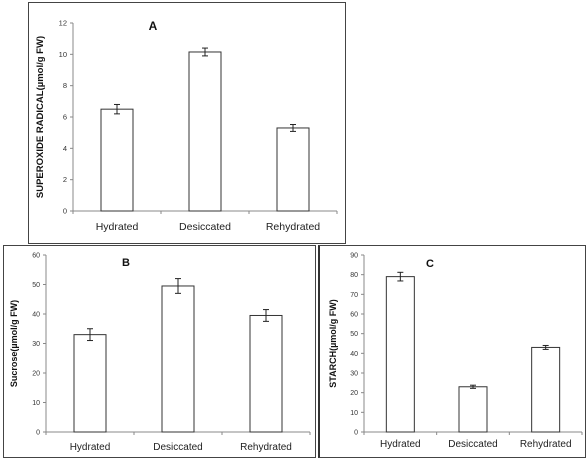  I want to click on panel-label-c: C, so click(430, 264).